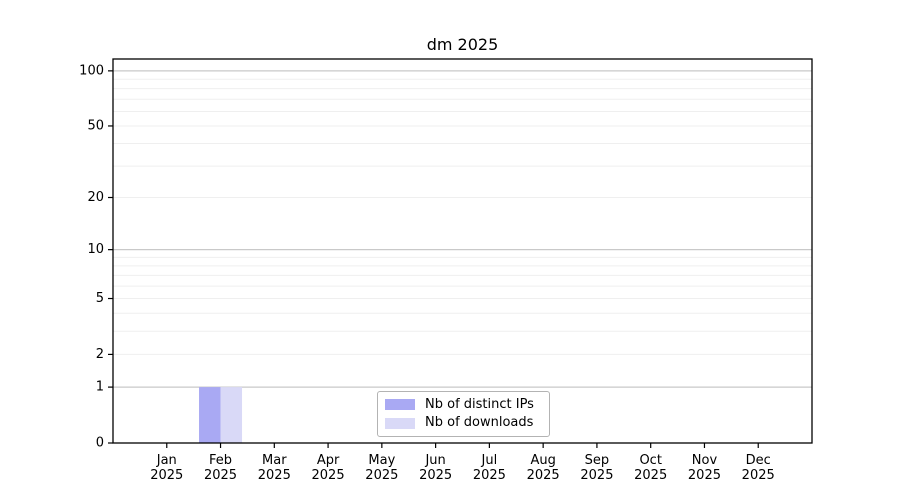 The image size is (900, 500). Describe the element at coordinates (100, 443) in the screenshot. I see `y-tick-label: 0` at that location.